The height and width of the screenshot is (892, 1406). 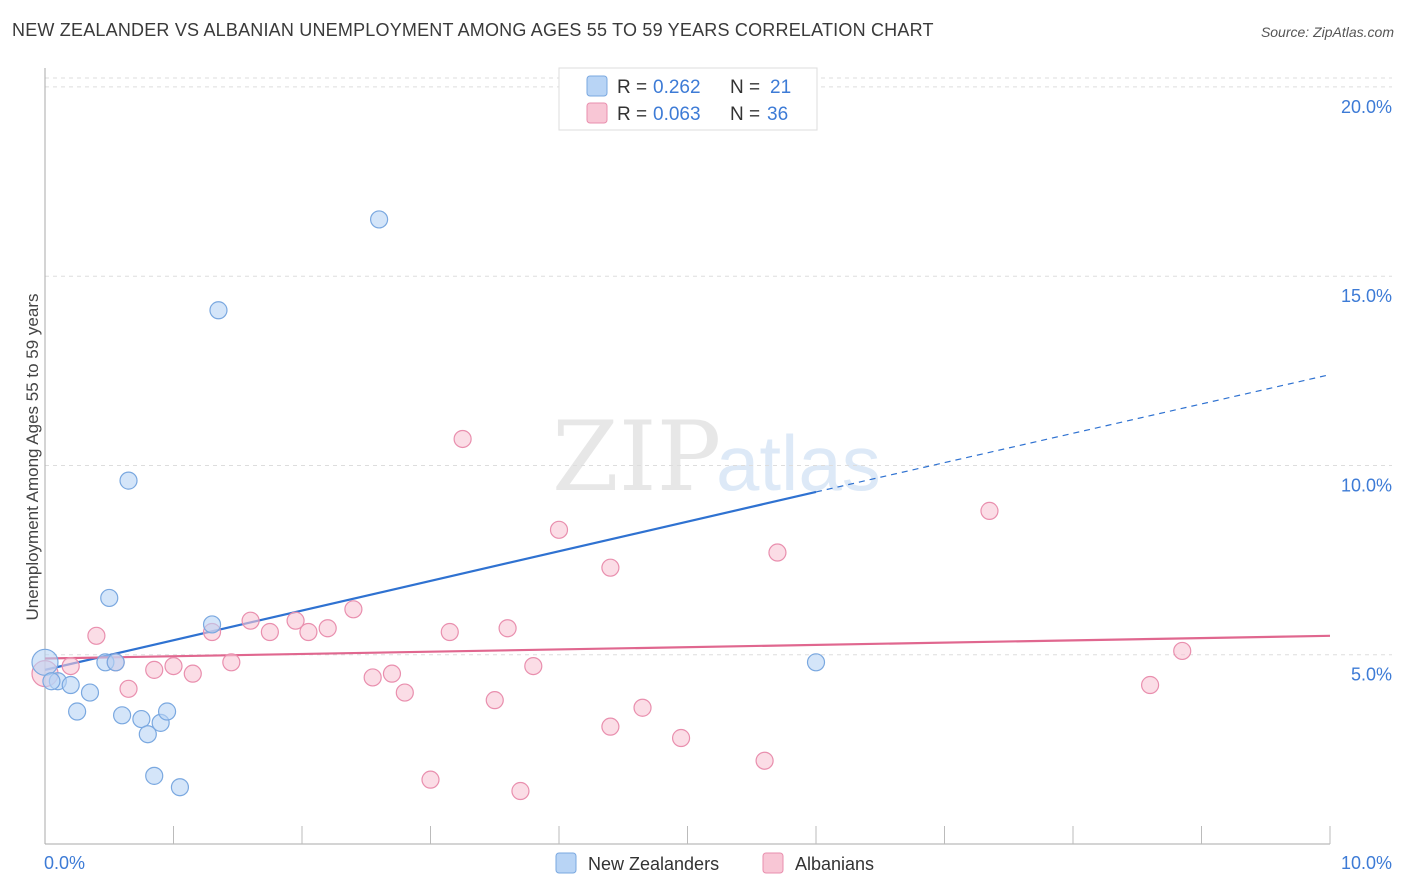 What do you see at coordinates (773, 863) in the screenshot?
I see `bottom-legend-swatch-albanians` at bounding box center [773, 863].